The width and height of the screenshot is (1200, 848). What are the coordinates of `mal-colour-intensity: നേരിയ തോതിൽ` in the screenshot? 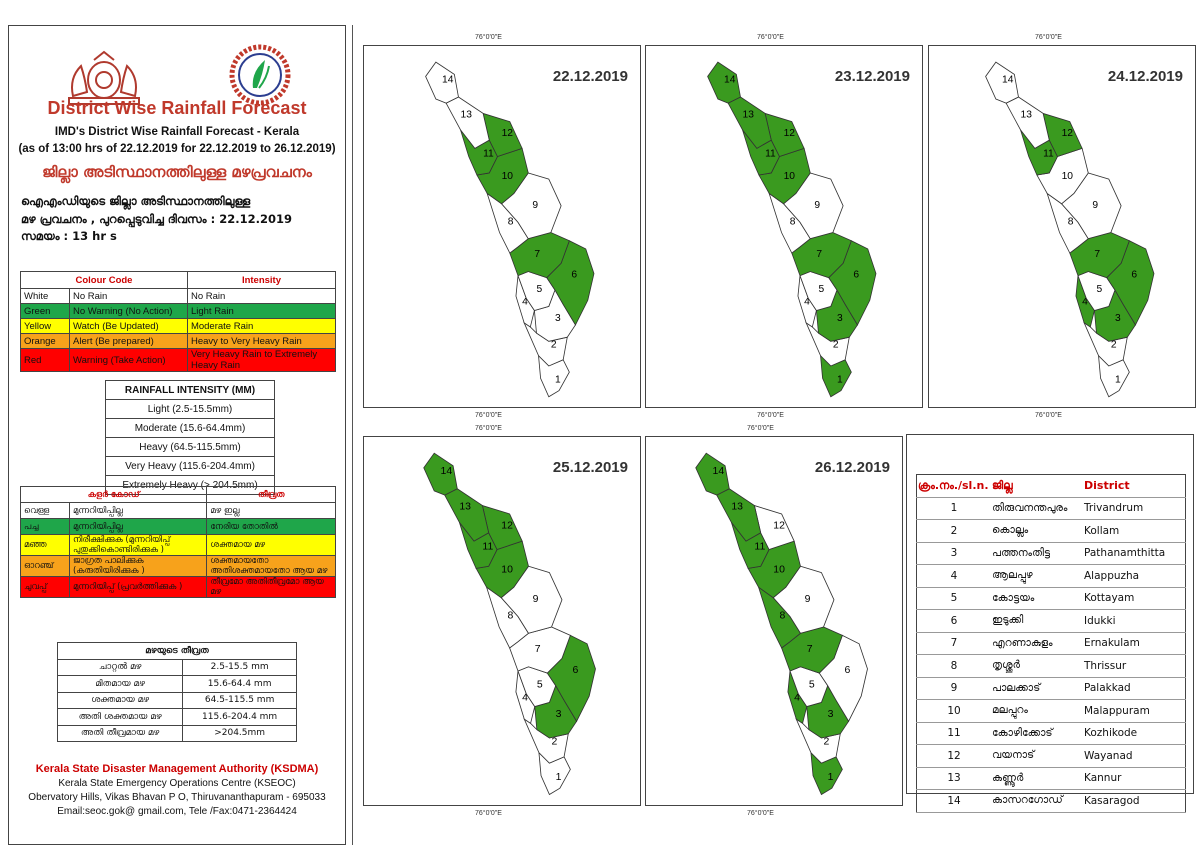 It's located at (271, 526).